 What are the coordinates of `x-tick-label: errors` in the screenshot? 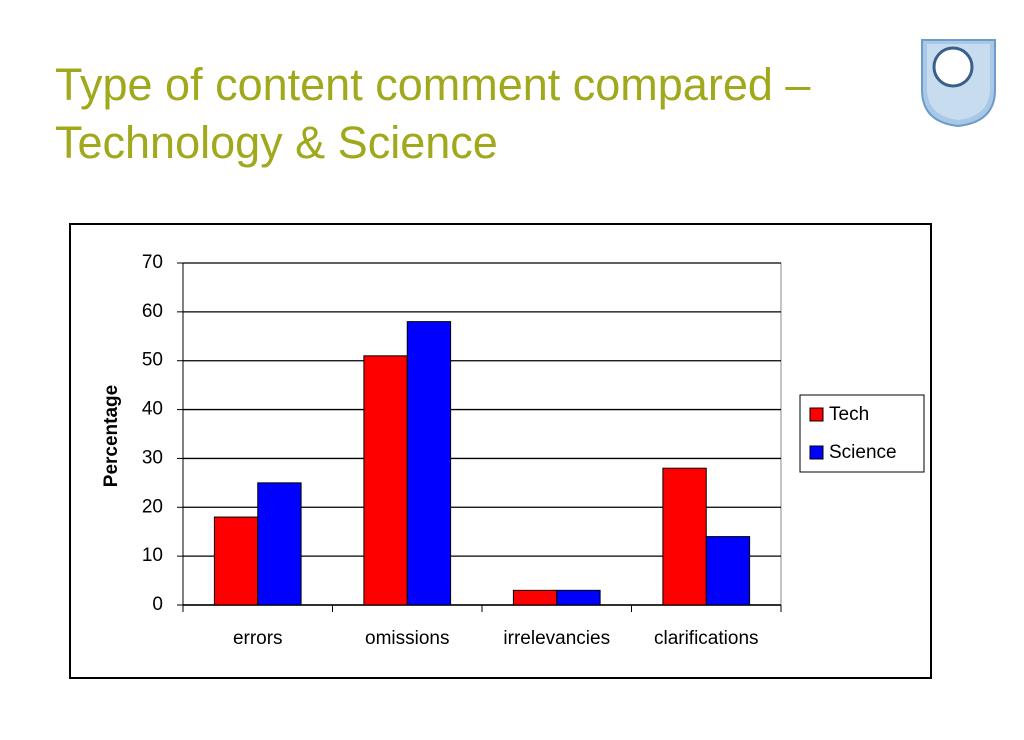 It's located at (258, 638).